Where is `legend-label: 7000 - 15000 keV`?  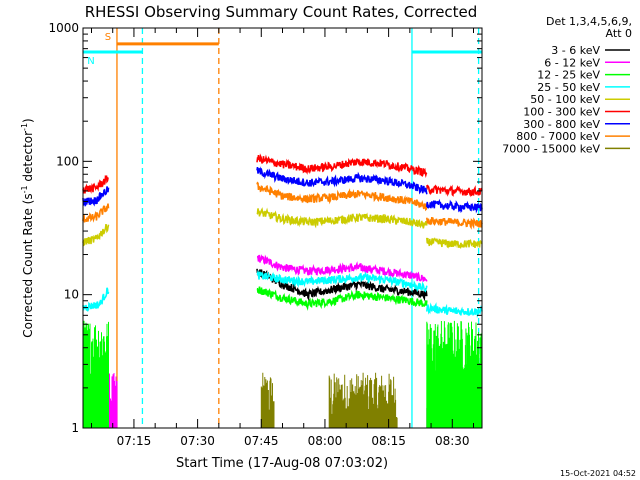 legend-label: 7000 - 15000 keV is located at coordinates (551, 148).